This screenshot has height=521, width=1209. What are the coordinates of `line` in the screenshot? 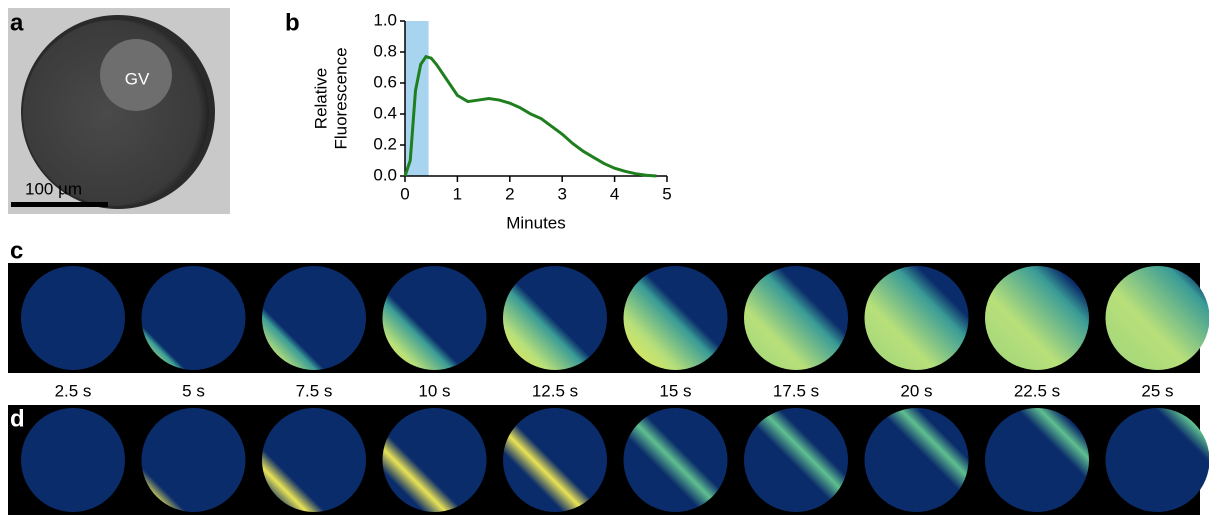 It's located at (530, 116).